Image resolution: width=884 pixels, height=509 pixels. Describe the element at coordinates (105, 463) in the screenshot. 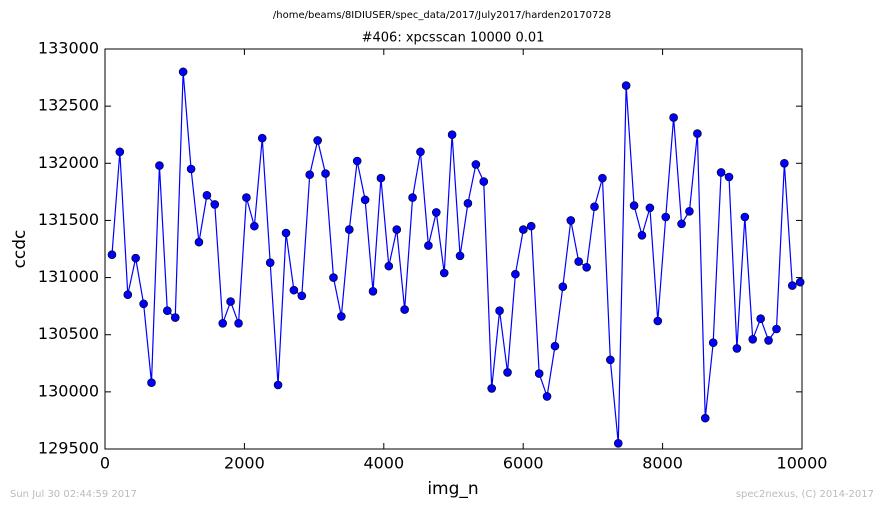

I see `x-tick-label: 0` at that location.